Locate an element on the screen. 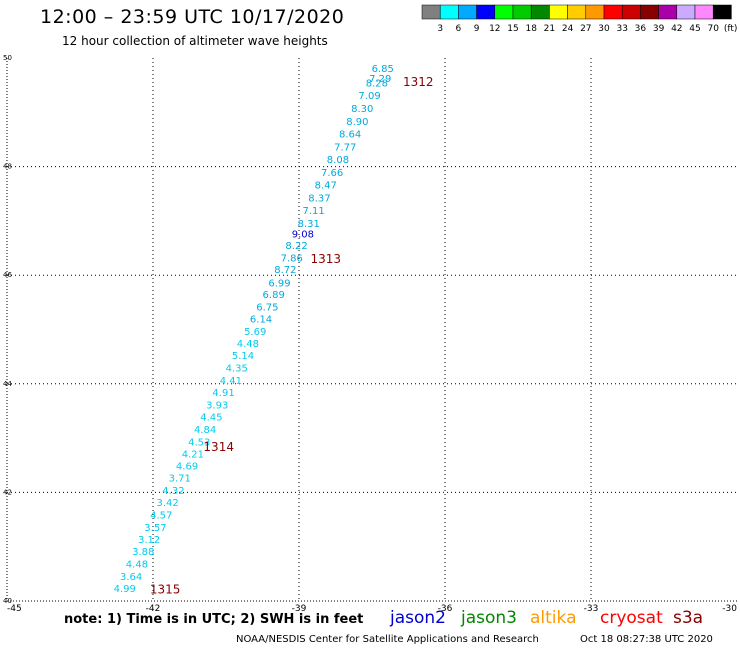 This screenshot has height=650, width=740. swh-point-label: 8.90 is located at coordinates (357, 122).